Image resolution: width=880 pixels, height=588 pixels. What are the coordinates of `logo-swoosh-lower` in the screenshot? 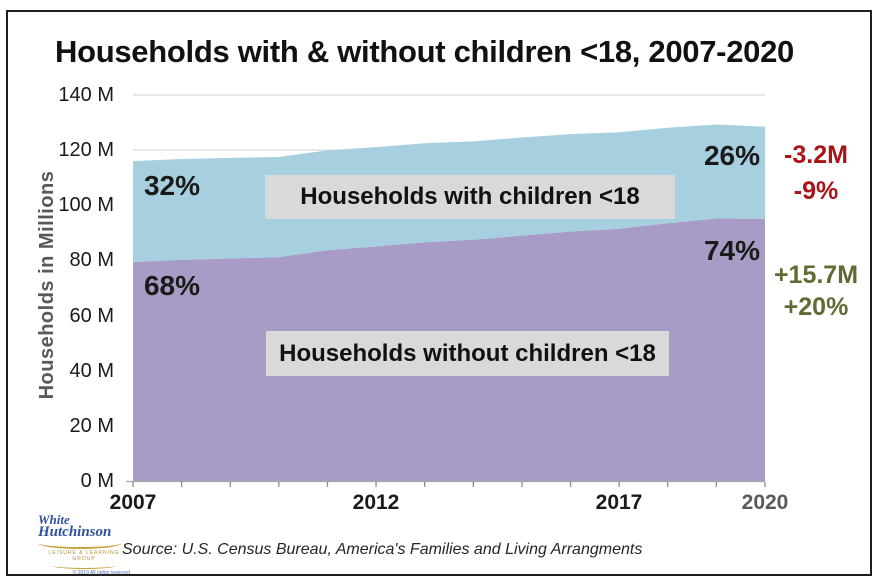 It's located at (84, 565).